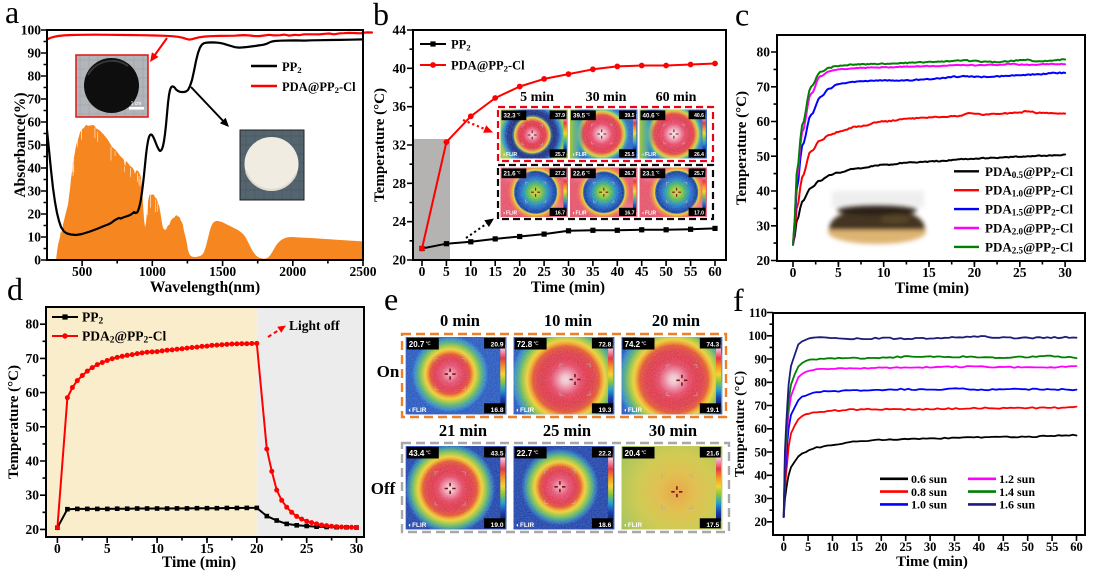 The width and height of the screenshot is (1094, 581). Describe the element at coordinates (12, 15) in the screenshot. I see `svg-text: a` at that location.